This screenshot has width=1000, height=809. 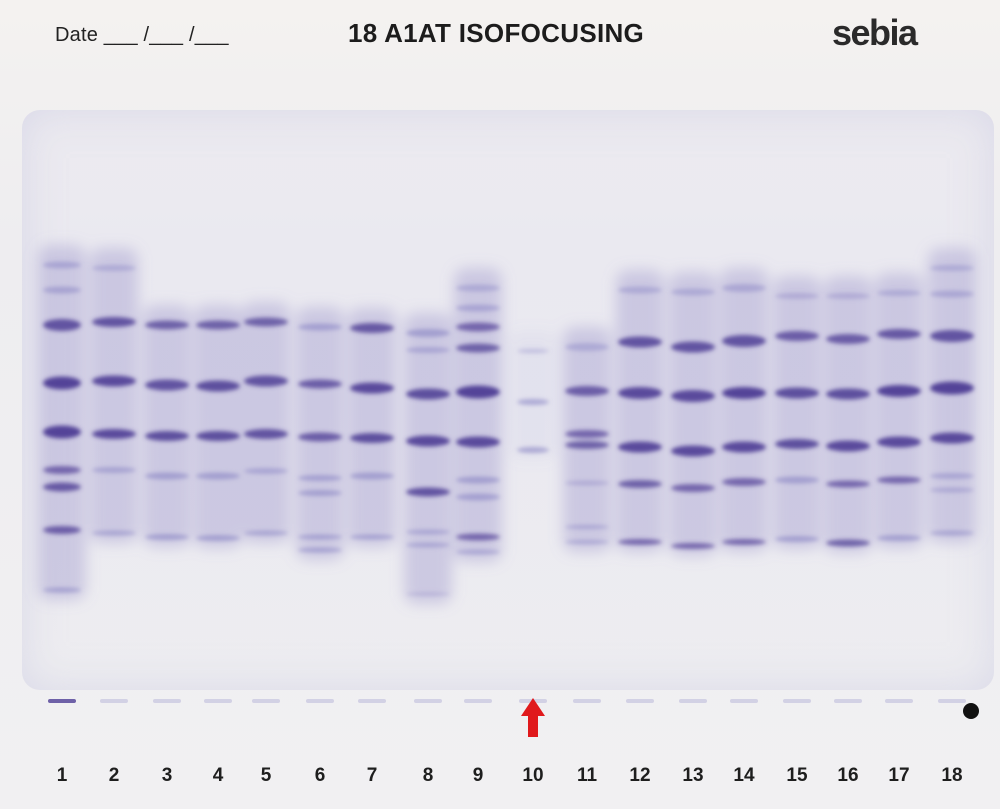 What do you see at coordinates (372, 775) in the screenshot?
I see `lane-label-7: 7` at bounding box center [372, 775].